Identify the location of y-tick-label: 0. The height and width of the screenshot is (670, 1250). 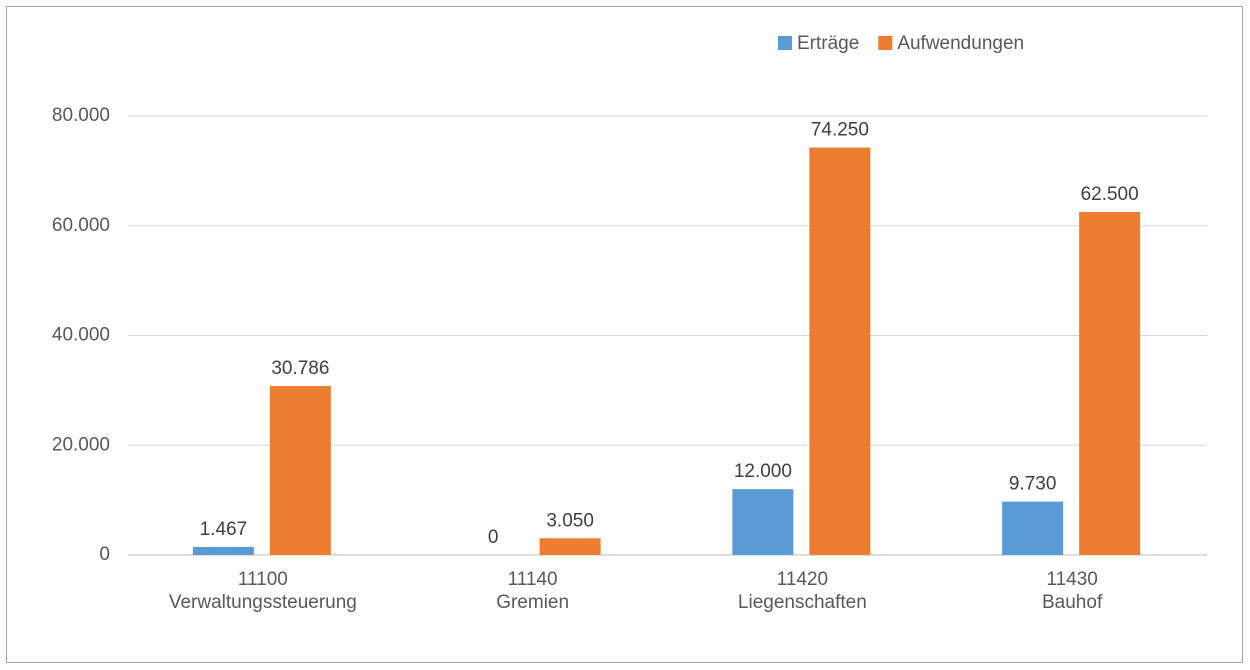
(104, 554).